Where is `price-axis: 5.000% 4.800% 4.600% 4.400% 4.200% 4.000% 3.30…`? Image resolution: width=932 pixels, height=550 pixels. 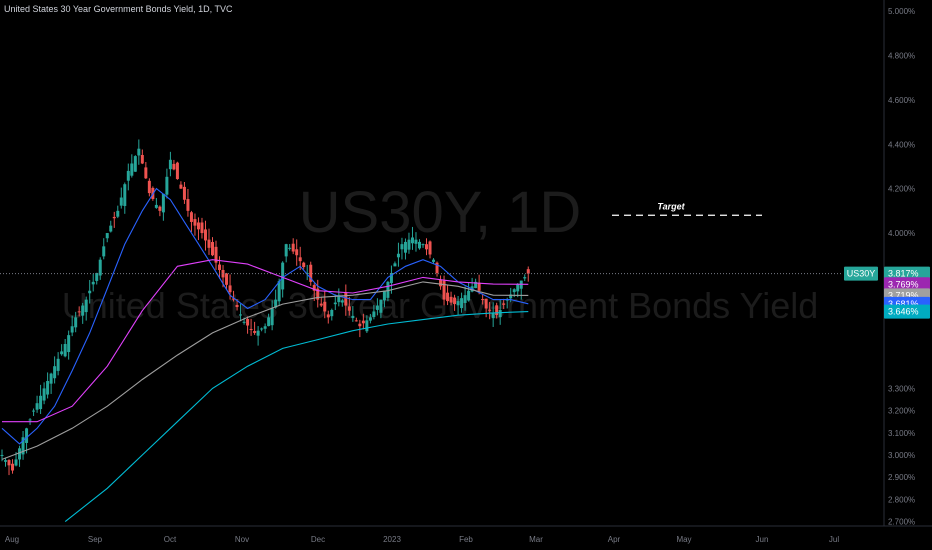 price-axis: 5.000% 4.800% 4.600% 4.400% 4.200% 4.000% 3.30… is located at coordinates (899, 263).